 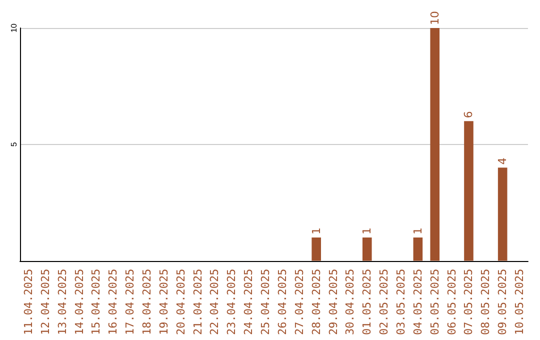 I want to click on x-tick-label: 16.04.2025, so click(x=113, y=302).